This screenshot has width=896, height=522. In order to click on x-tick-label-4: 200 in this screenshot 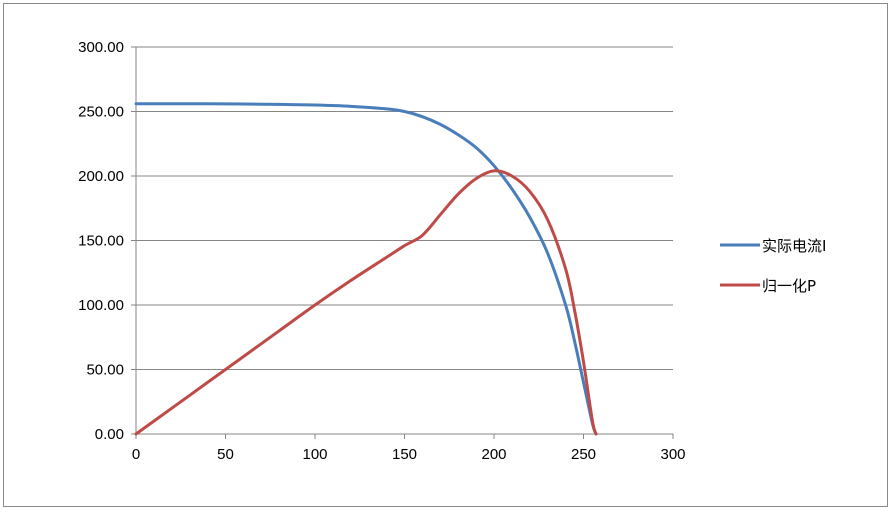, I will do `click(493, 454)`.